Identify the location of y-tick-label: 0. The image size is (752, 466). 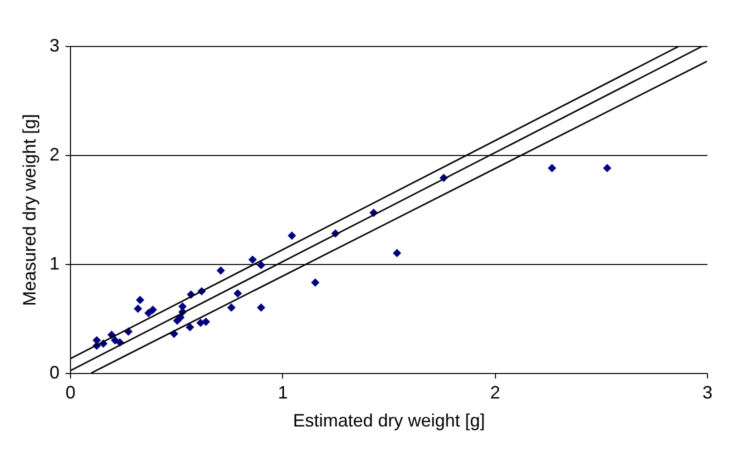
(54, 372).